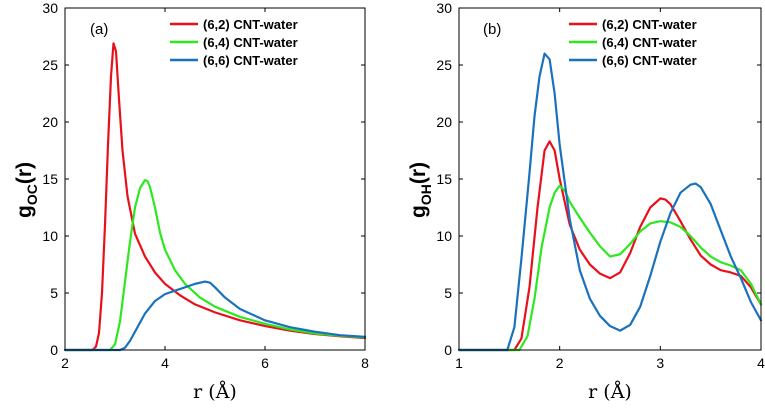 This screenshot has height=408, width=765. Describe the element at coordinates (660, 363) in the screenshot. I see `x-tick-label: 3` at that location.